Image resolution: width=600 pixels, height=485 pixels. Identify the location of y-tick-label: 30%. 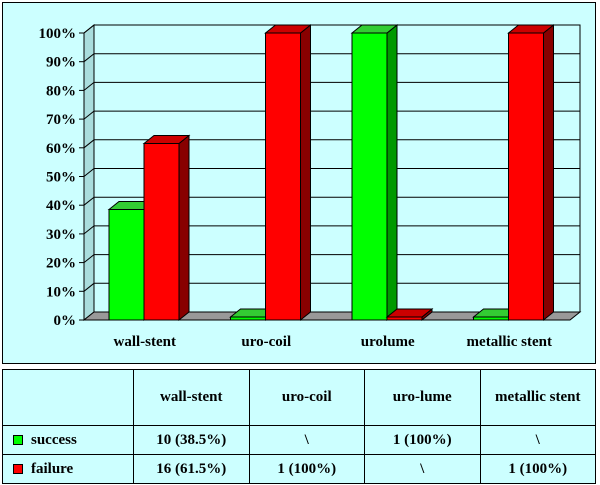
(61, 235).